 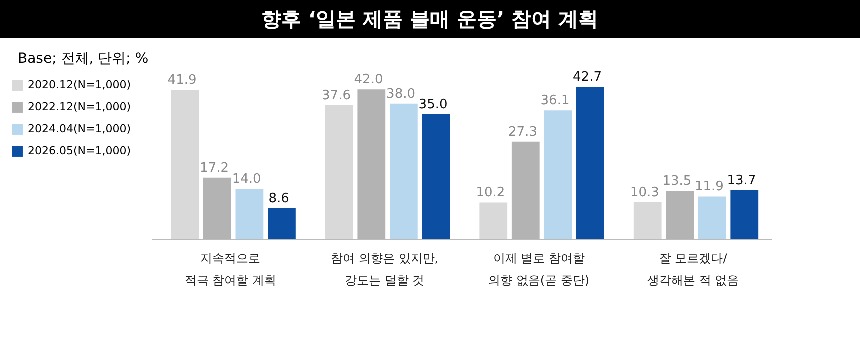 I want to click on data-label: 38.0, so click(x=401, y=94).